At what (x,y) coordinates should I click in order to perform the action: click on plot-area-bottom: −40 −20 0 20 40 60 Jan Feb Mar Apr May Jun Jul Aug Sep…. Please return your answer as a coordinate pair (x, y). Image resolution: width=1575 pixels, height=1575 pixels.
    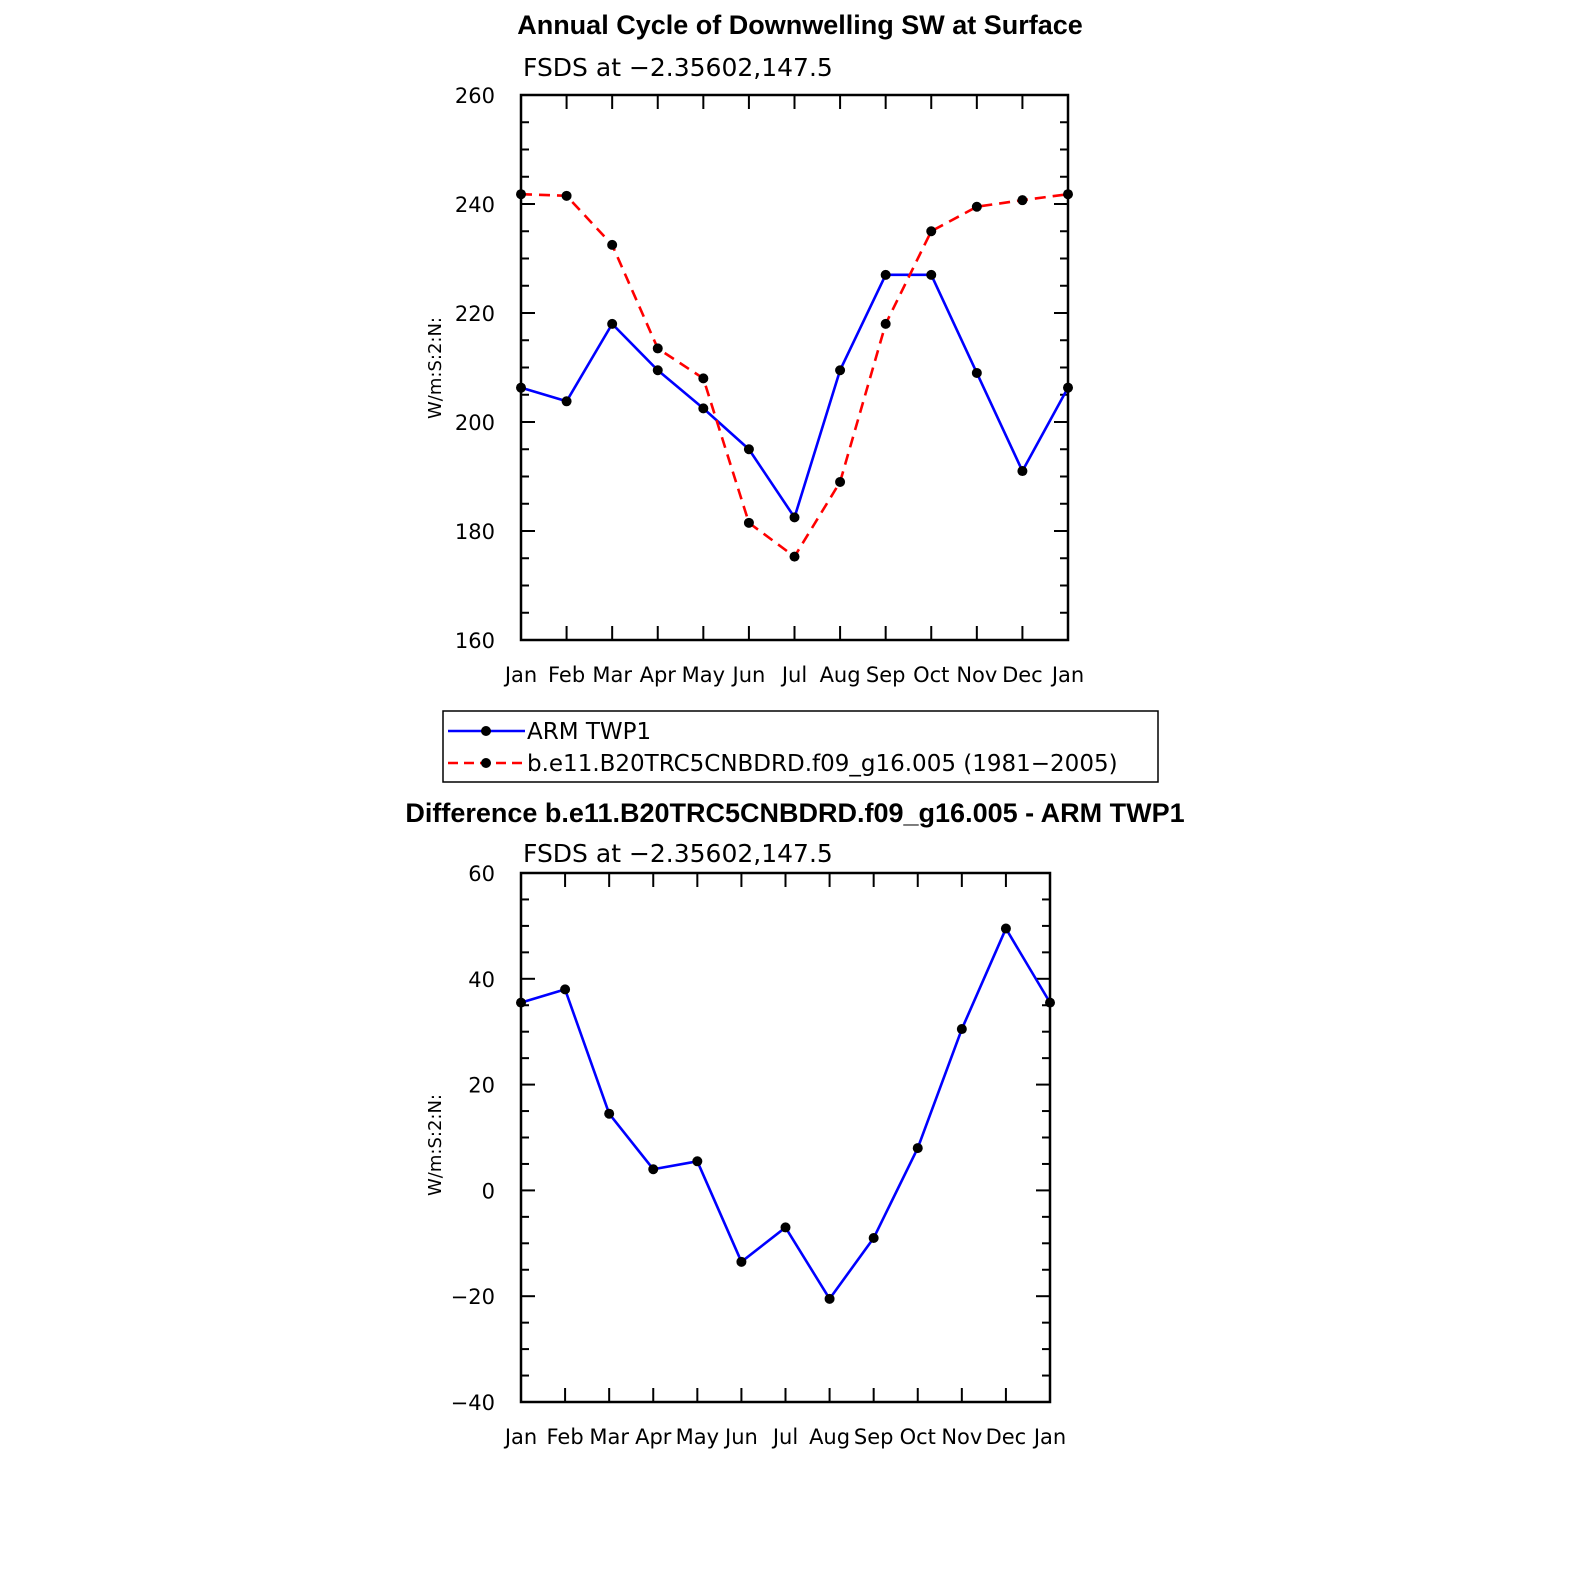
    Looking at the image, I should click on (759, 1155).